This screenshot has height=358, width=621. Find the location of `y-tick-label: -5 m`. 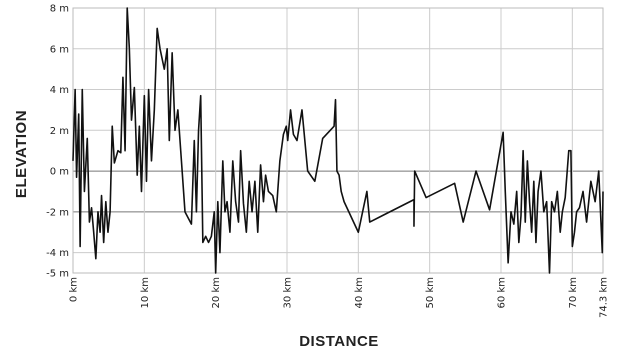

y-tick-label: -5 m is located at coordinates (57, 274).